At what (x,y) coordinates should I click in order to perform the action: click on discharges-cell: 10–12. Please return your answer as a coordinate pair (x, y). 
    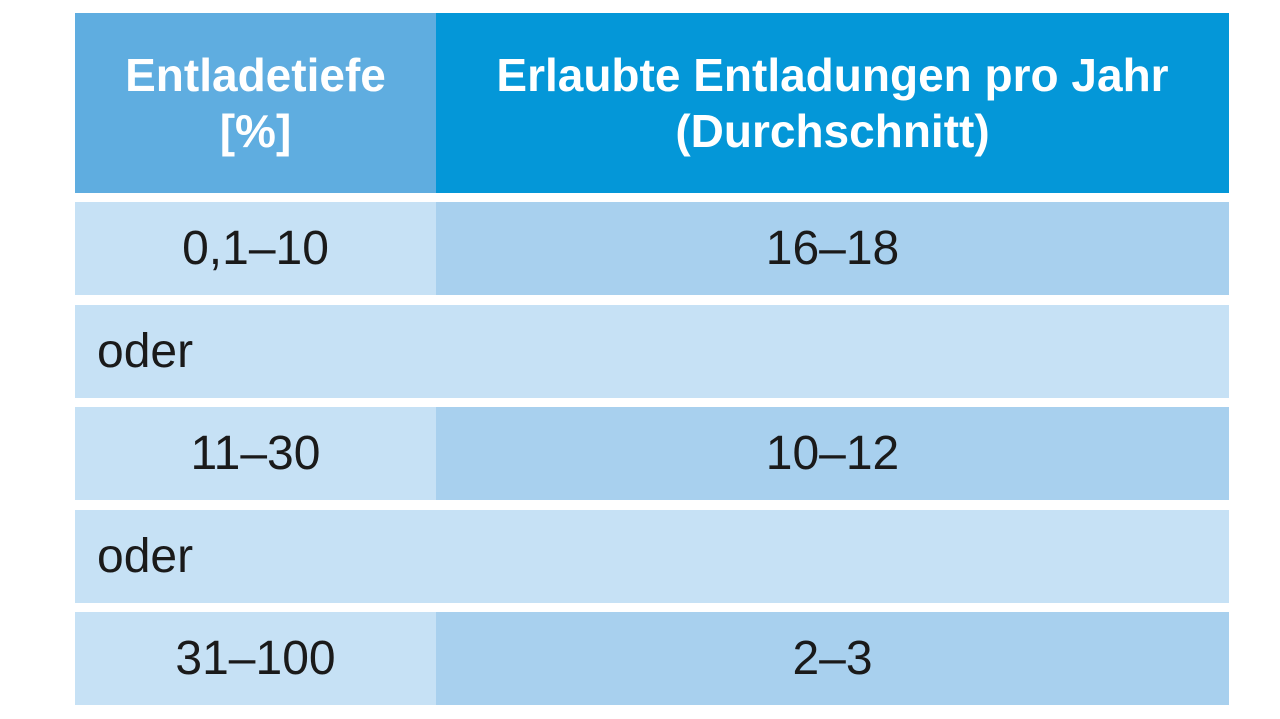
    Looking at the image, I should click on (832, 453).